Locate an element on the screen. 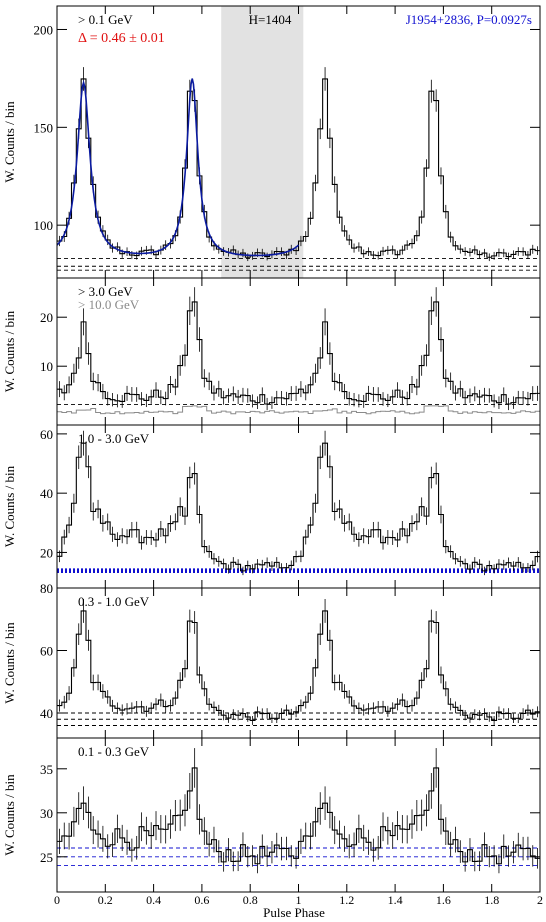  x-tick-label: 1.8 is located at coordinates (491, 900).